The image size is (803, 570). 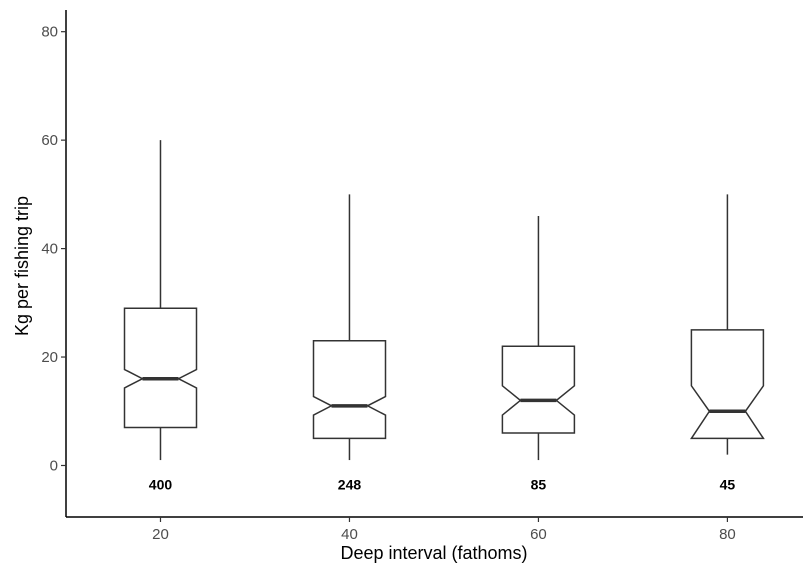 I want to click on y-tick-label: 60, so click(x=49, y=140).